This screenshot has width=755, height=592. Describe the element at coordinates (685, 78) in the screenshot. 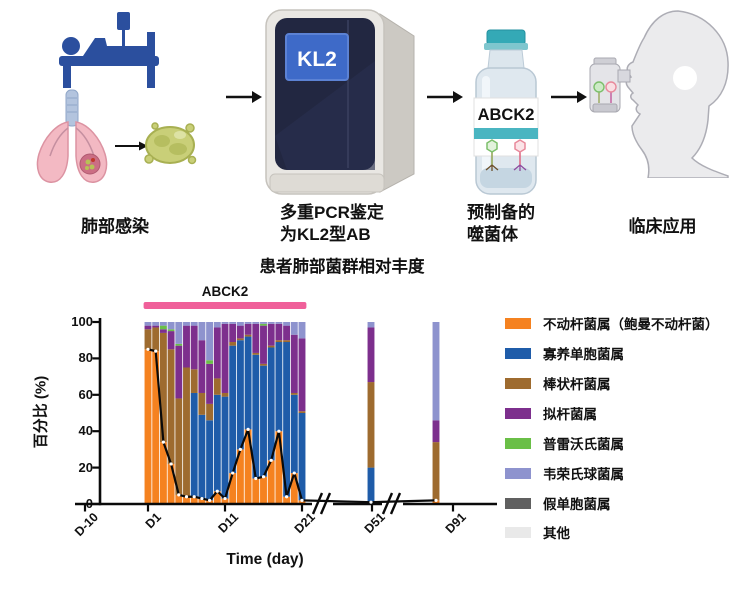

I see `ear-highlight` at that location.